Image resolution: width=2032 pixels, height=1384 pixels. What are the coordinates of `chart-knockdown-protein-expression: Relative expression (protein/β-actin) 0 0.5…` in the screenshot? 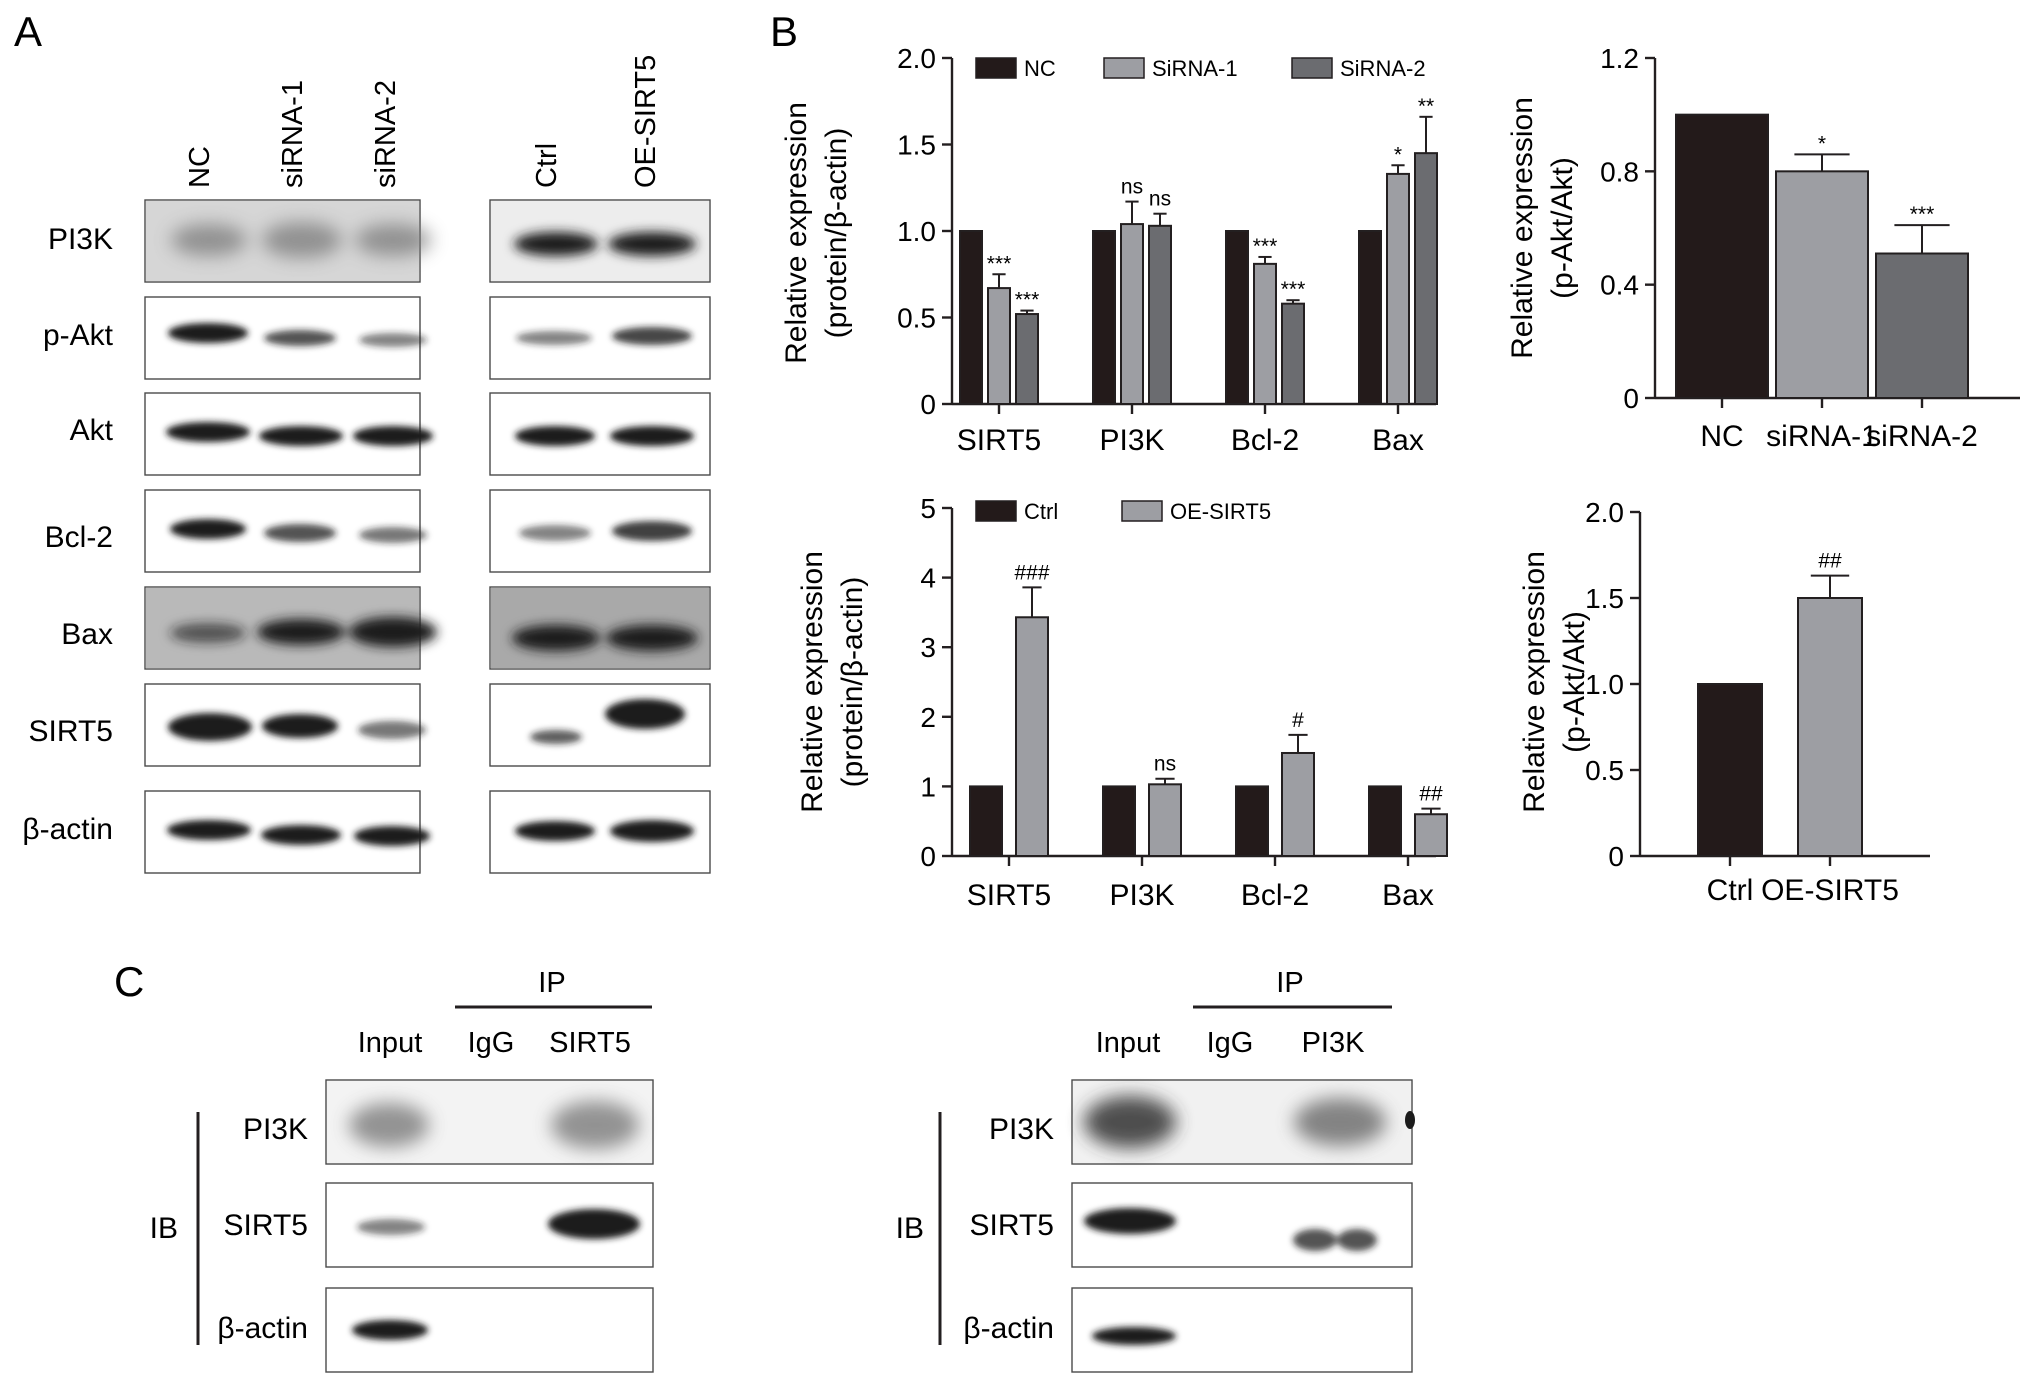 It's located at (1109, 250).